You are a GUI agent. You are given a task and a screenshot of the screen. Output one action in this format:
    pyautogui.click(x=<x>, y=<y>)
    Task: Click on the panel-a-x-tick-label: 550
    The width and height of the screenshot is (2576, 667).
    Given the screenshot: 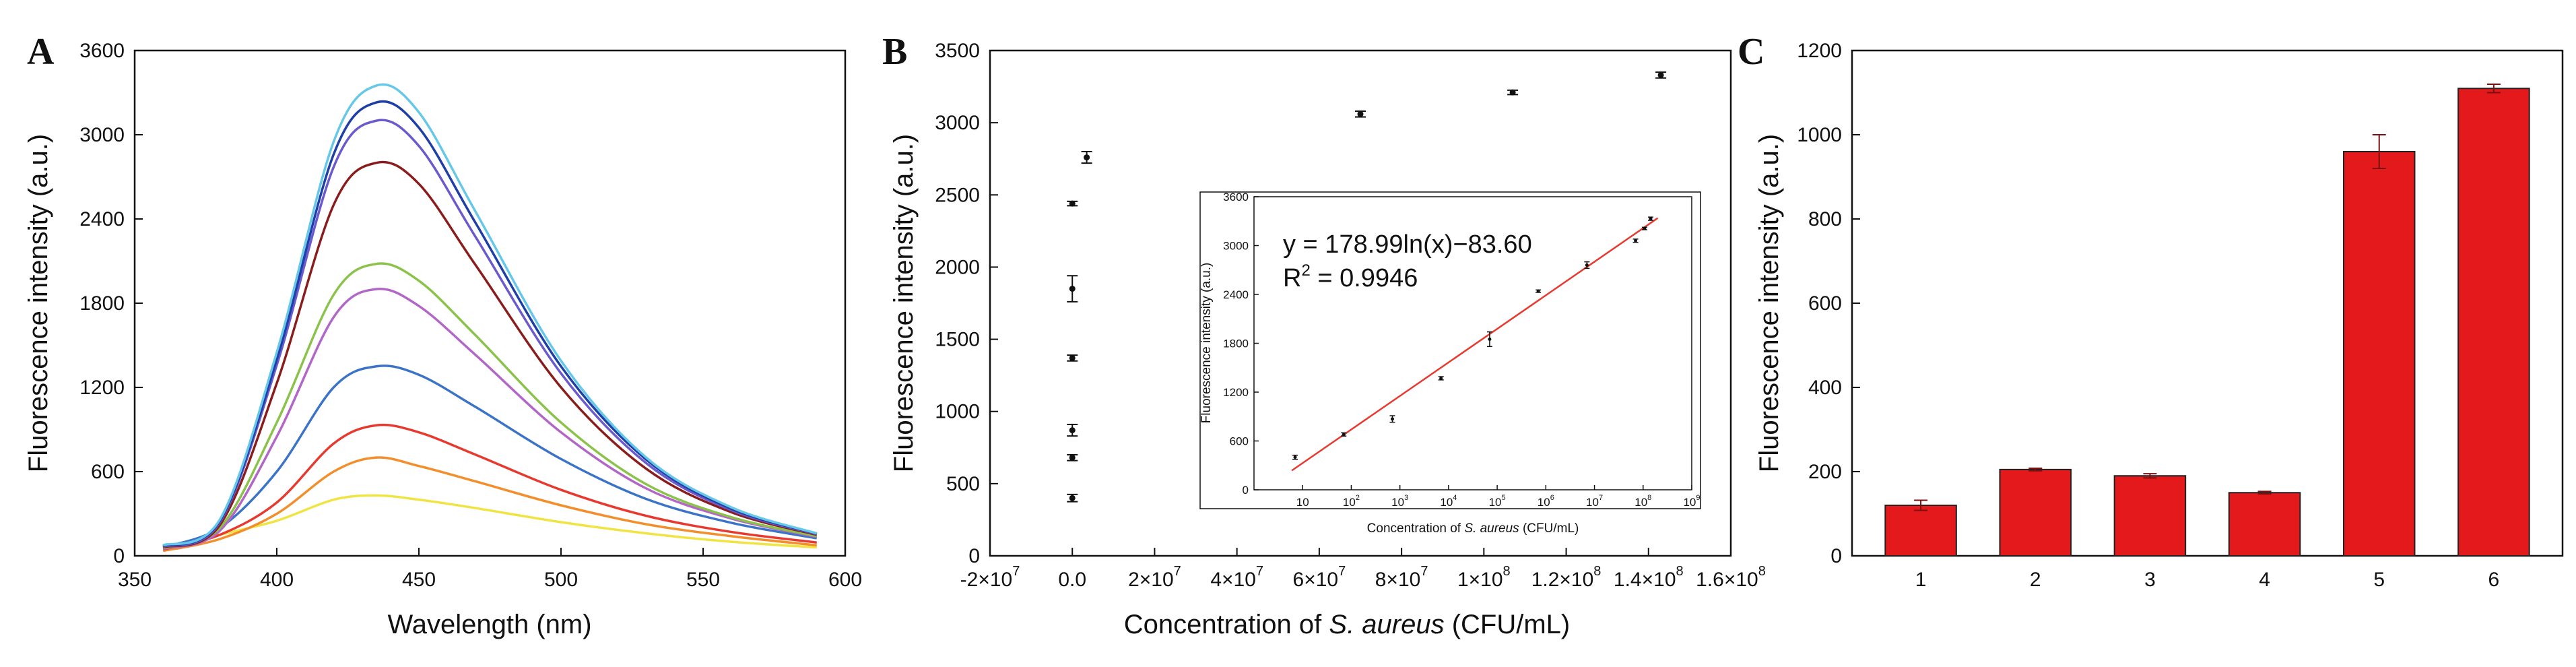 What is the action you would take?
    pyautogui.click(x=703, y=580)
    